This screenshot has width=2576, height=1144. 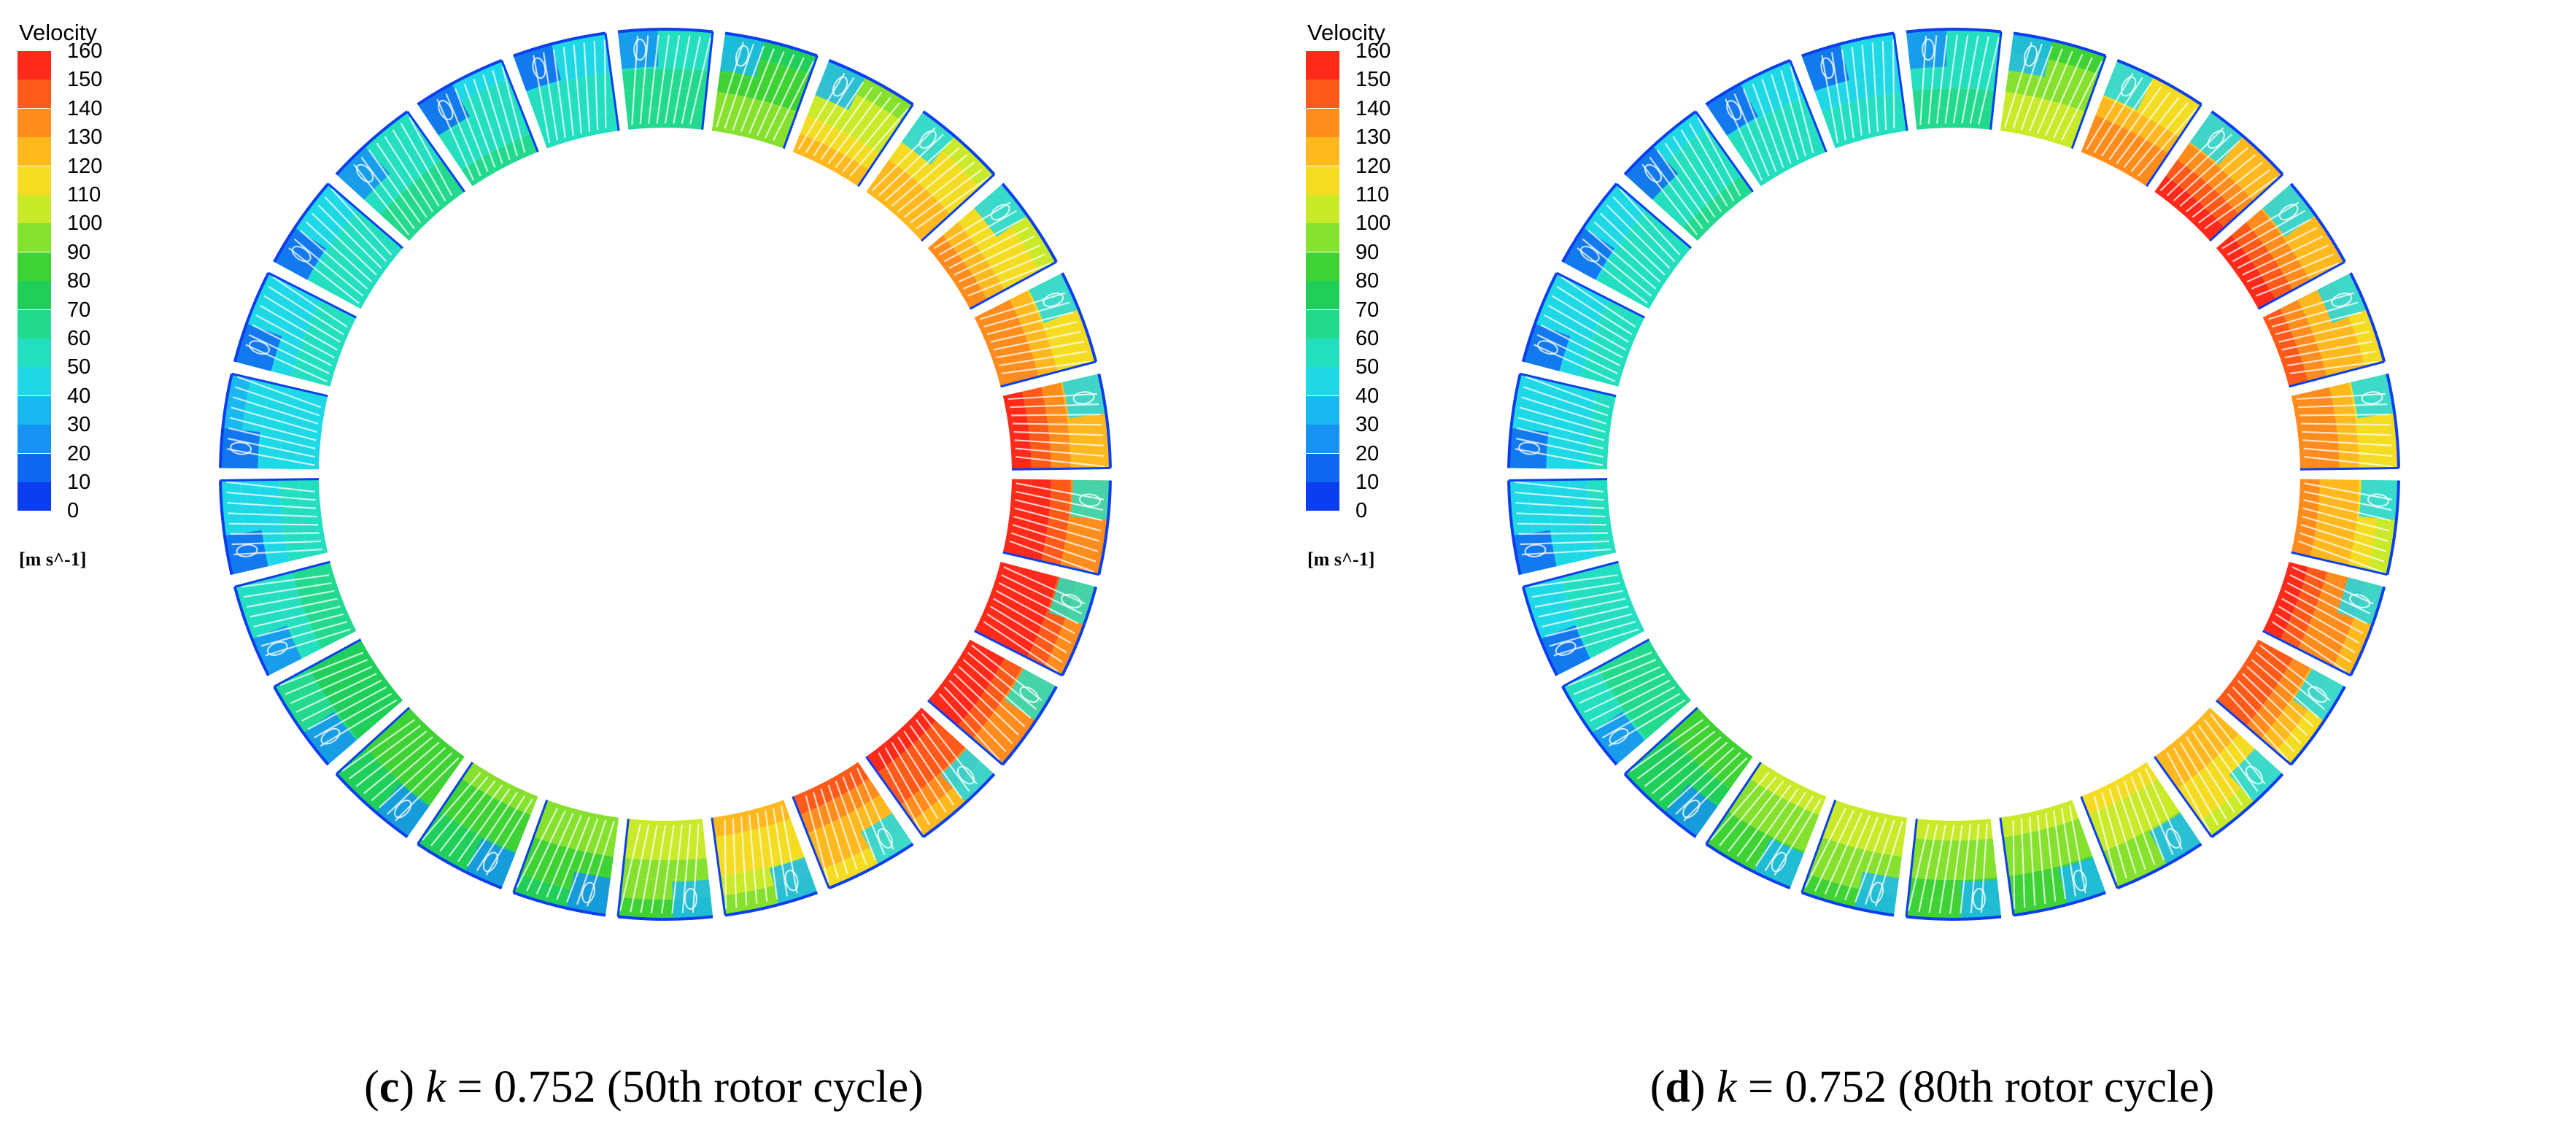 I want to click on caption-open: (, so click(x=371, y=1087).